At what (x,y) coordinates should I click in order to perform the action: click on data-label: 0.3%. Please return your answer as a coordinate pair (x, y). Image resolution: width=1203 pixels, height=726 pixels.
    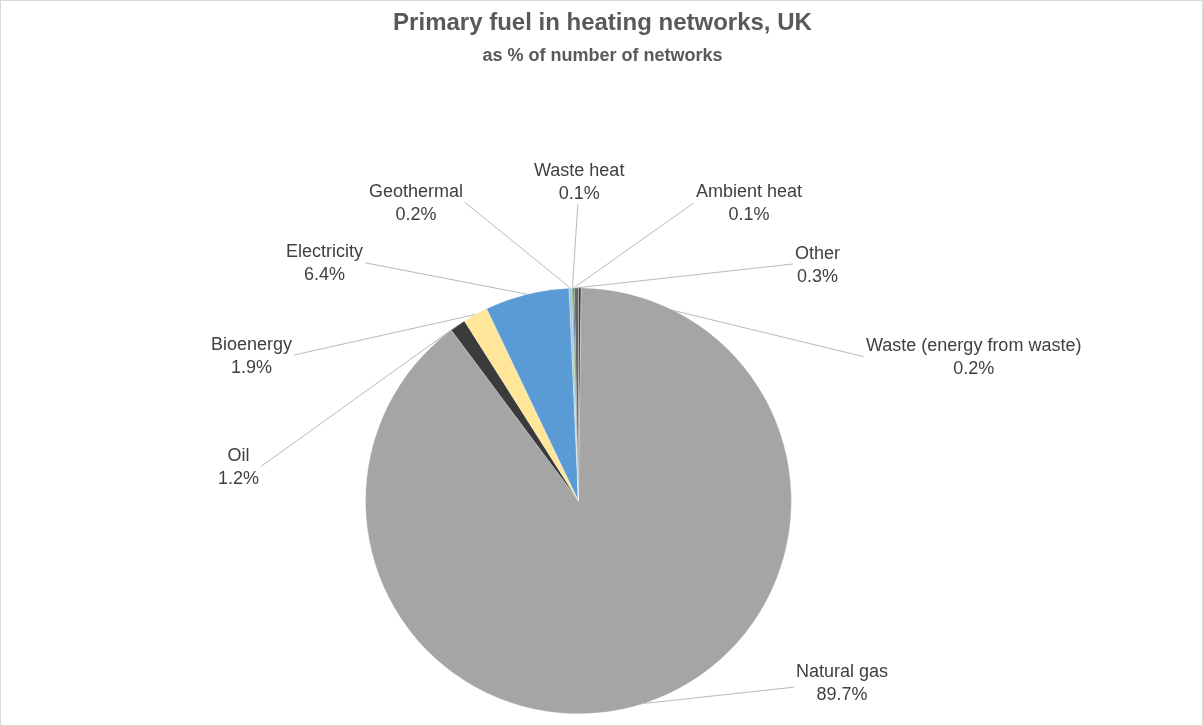
    Looking at the image, I should click on (818, 276).